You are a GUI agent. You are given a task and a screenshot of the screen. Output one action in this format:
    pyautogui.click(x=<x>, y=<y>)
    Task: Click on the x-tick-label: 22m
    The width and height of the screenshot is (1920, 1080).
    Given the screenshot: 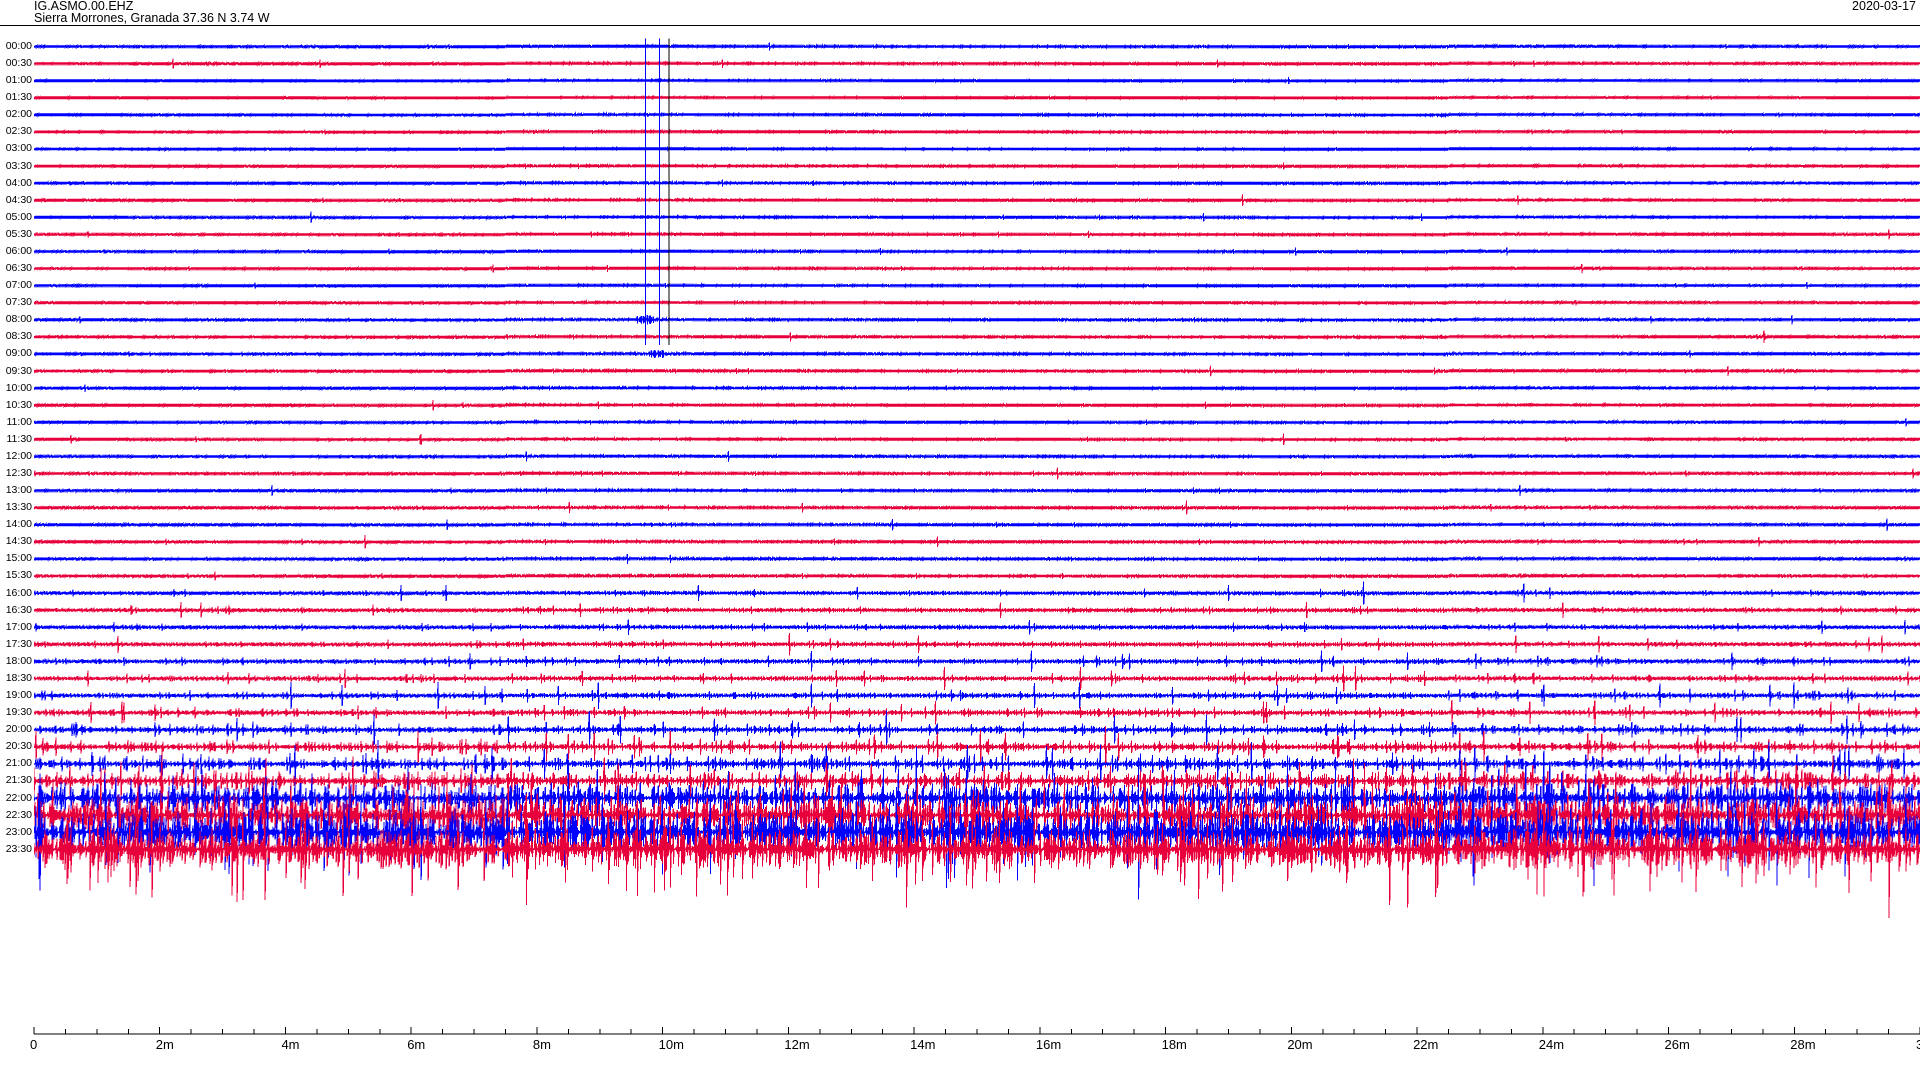 What is the action you would take?
    pyautogui.click(x=1426, y=1044)
    